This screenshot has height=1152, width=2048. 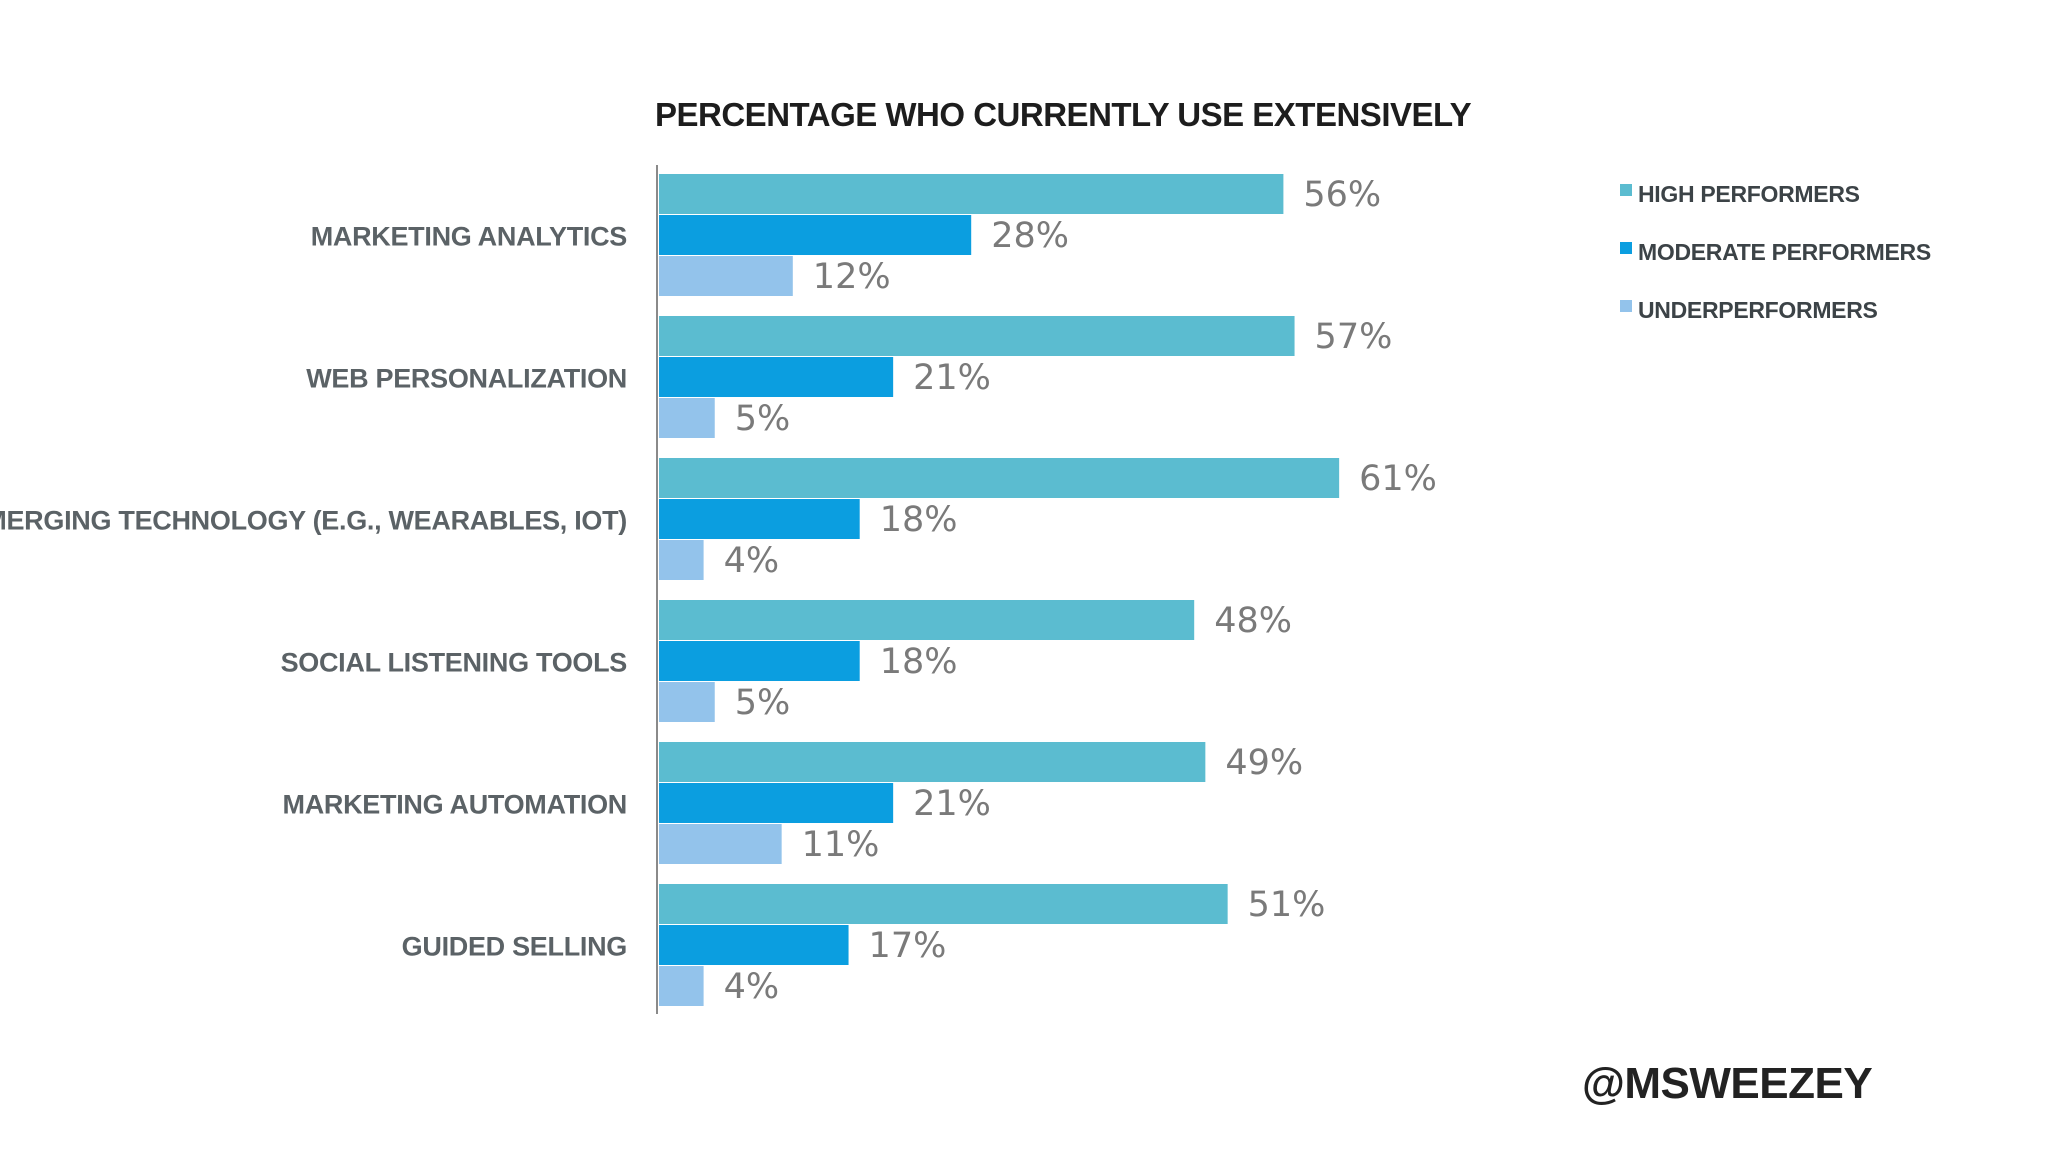 I want to click on bar-high-performers-marketing-automation, so click(x=932, y=762).